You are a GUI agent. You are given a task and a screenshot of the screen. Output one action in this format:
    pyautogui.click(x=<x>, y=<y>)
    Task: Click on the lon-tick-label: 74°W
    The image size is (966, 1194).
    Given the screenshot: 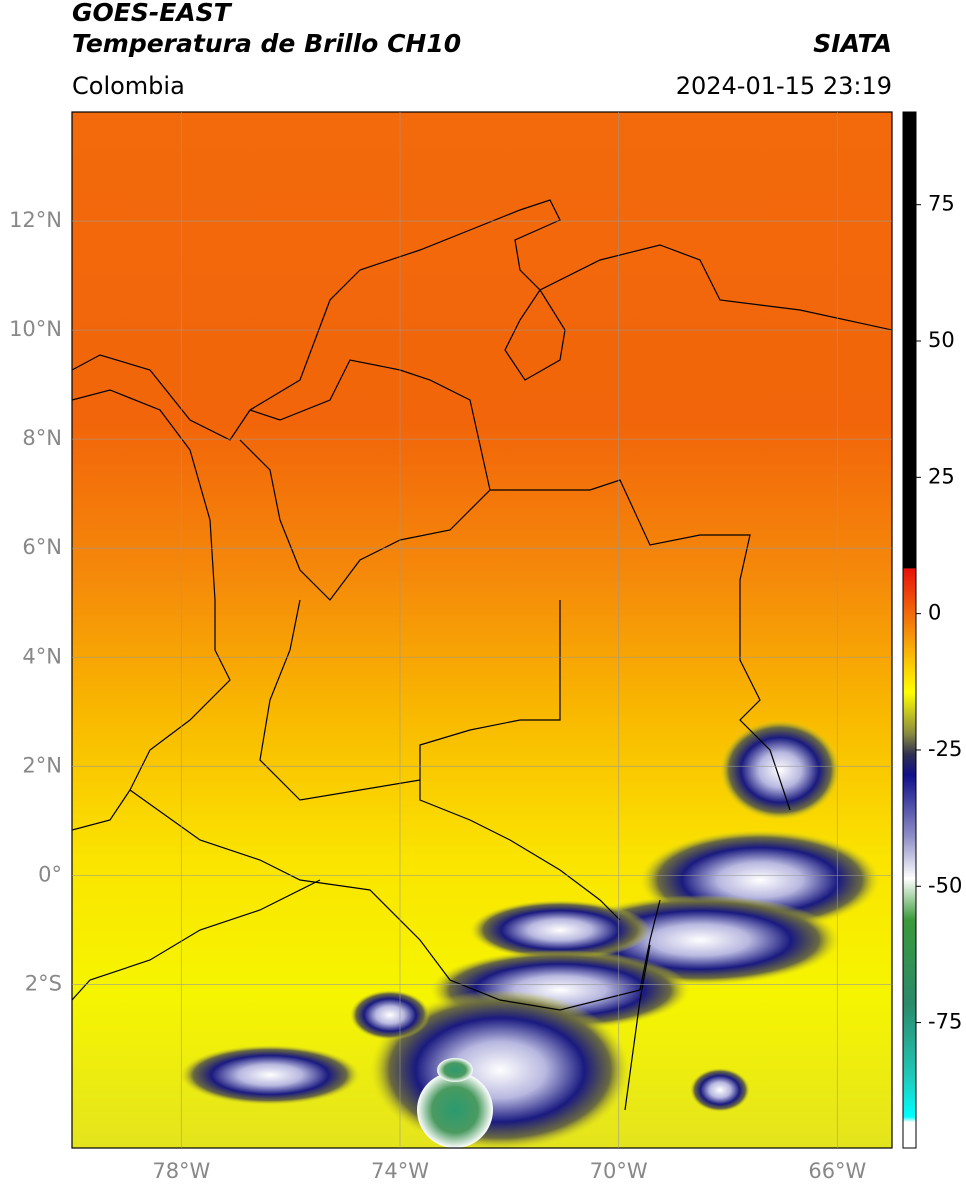 What is the action you would take?
    pyautogui.click(x=400, y=1171)
    